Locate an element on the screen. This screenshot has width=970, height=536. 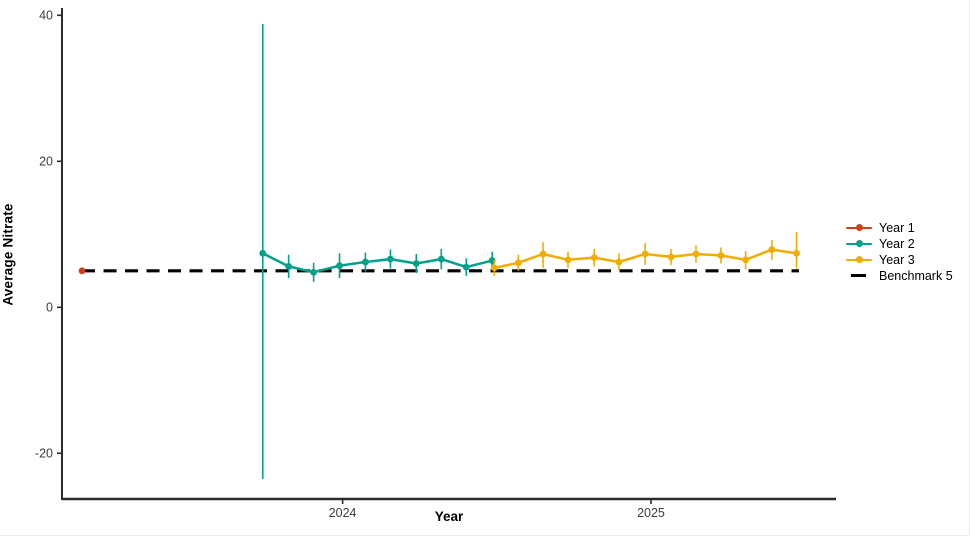
y-tick-label: -20 is located at coordinates (44, 453).